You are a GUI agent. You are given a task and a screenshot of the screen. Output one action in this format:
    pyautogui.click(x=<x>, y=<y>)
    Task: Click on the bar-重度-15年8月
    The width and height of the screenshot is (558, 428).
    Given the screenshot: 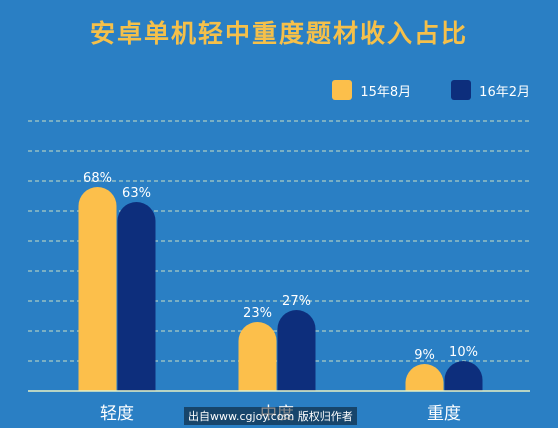 What is the action you would take?
    pyautogui.click(x=424, y=377)
    